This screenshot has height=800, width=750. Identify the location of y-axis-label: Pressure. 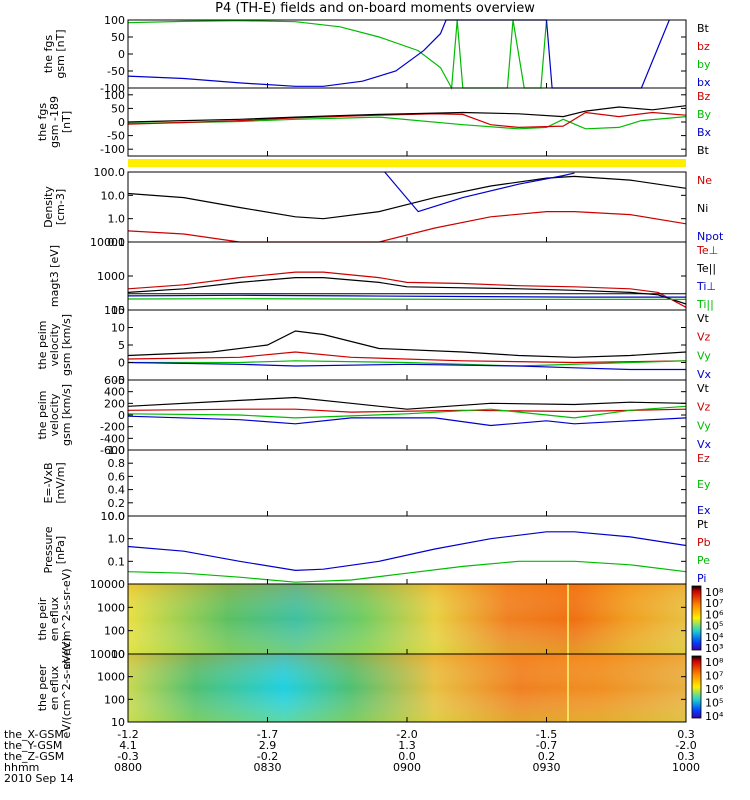
(48, 549).